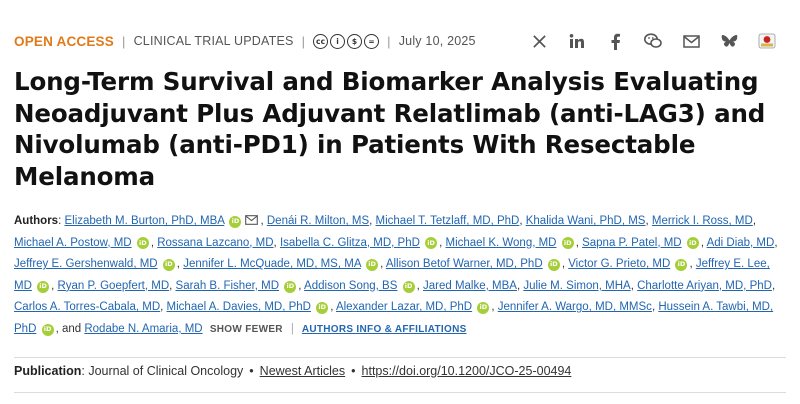  What do you see at coordinates (729, 41) in the screenshot?
I see `bluesky-icon` at bounding box center [729, 41].